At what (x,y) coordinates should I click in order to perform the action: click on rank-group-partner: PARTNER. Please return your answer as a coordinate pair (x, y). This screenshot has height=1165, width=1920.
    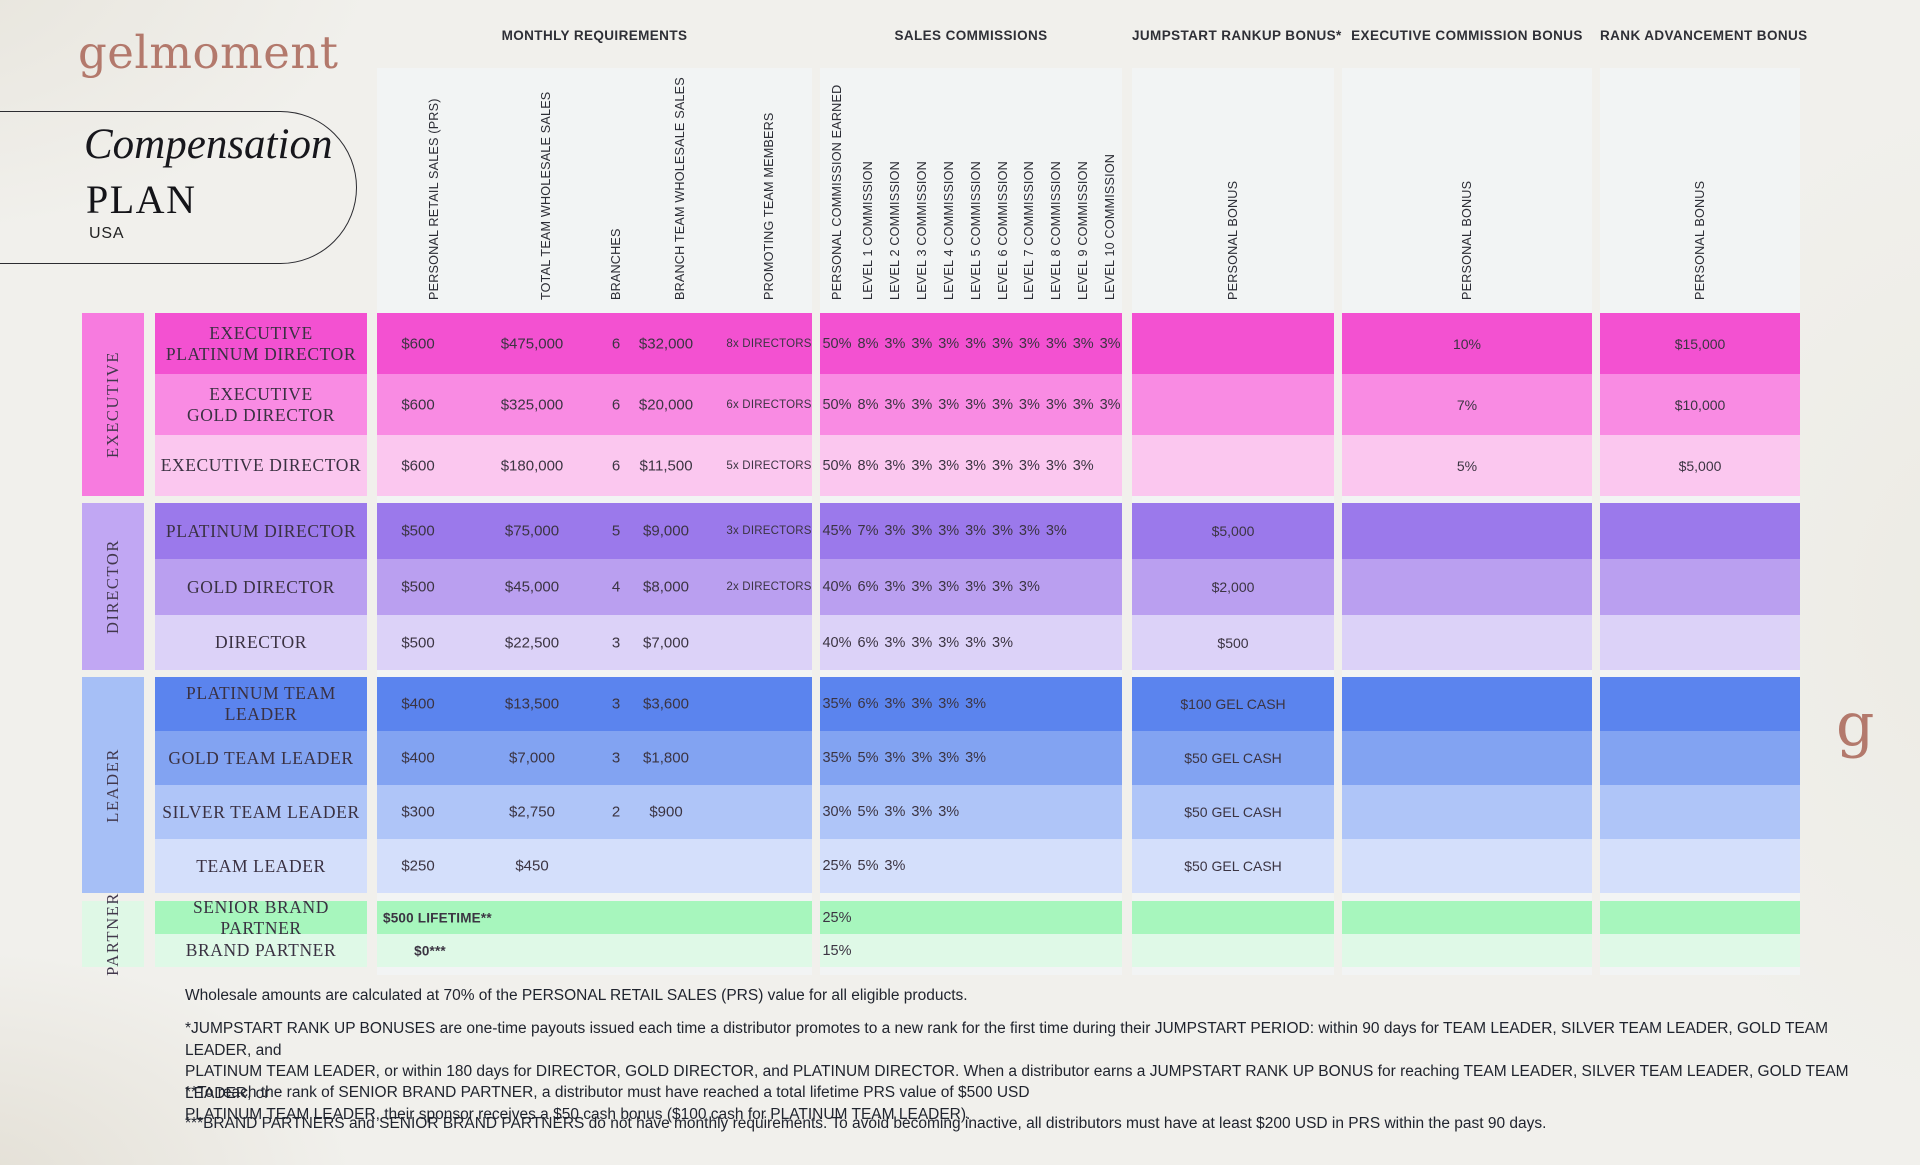
    Looking at the image, I should click on (113, 934).